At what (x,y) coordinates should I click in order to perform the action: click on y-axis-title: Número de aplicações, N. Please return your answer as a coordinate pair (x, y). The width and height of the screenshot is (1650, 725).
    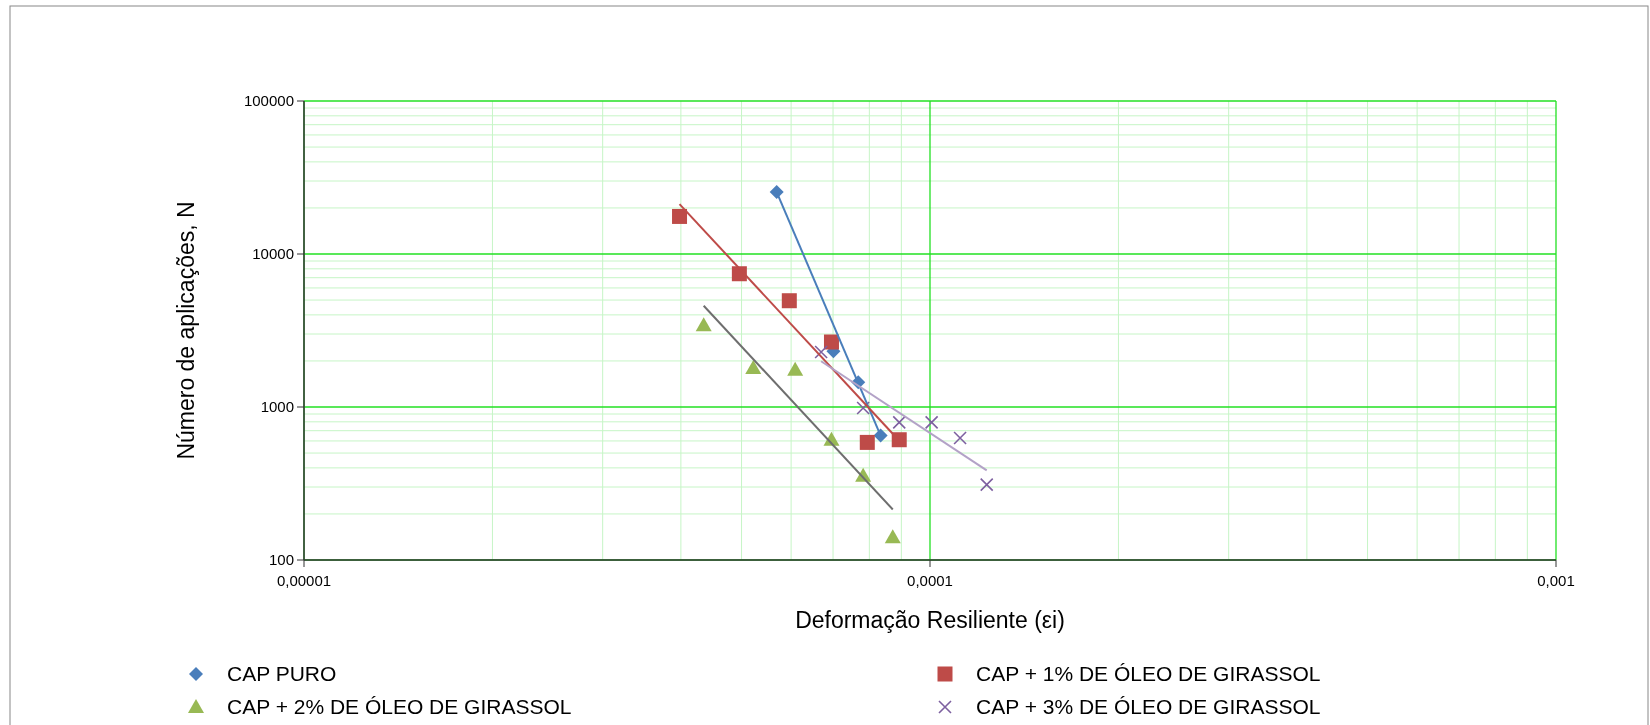
    Looking at the image, I should click on (186, 330).